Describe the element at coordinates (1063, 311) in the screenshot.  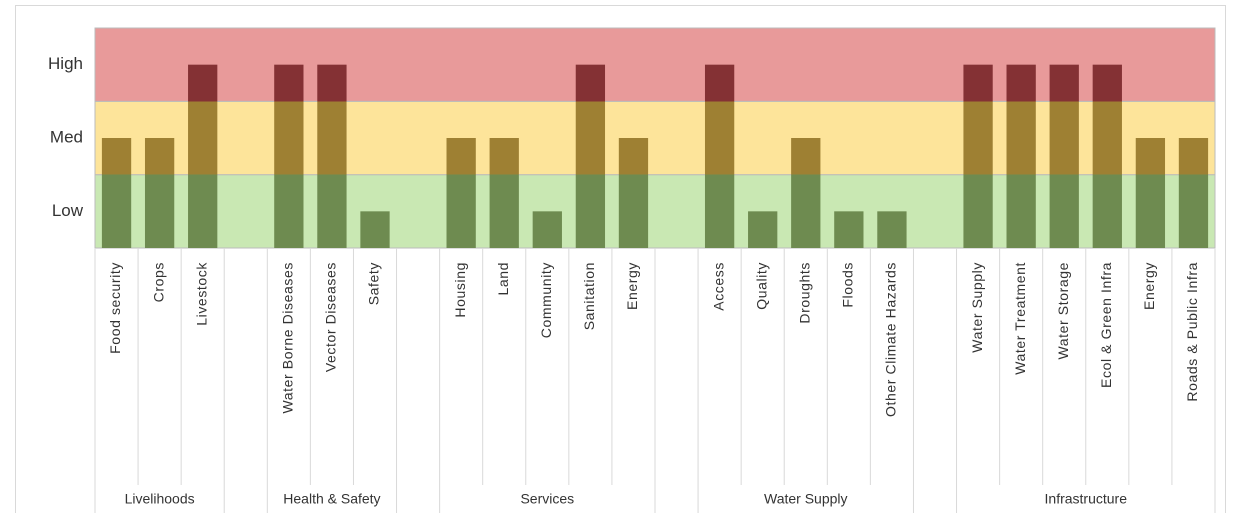
I see `x-tick-label: Water Storage` at that location.